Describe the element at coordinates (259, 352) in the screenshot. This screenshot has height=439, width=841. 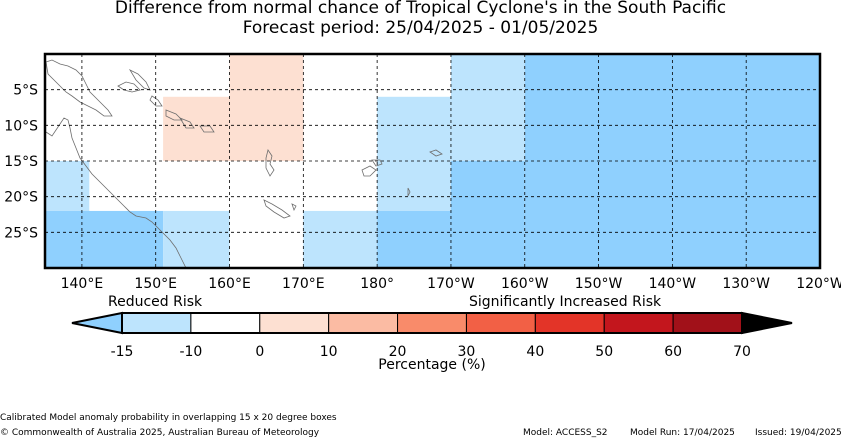
I see `colorbar-tick: 0` at that location.